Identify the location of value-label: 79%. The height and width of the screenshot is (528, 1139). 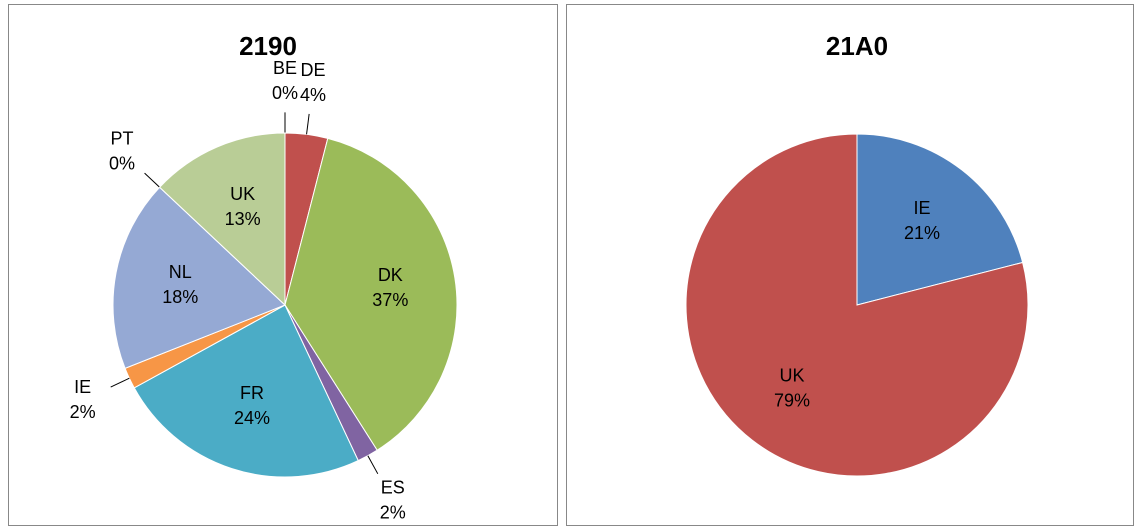
(792, 401).